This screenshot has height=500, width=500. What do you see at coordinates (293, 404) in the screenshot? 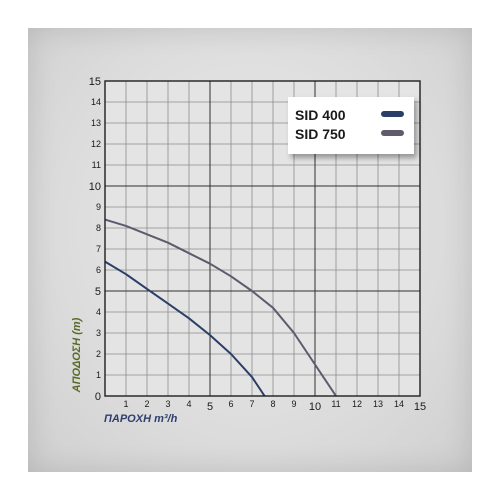
I see `x-tick-label: 9` at bounding box center [293, 404].